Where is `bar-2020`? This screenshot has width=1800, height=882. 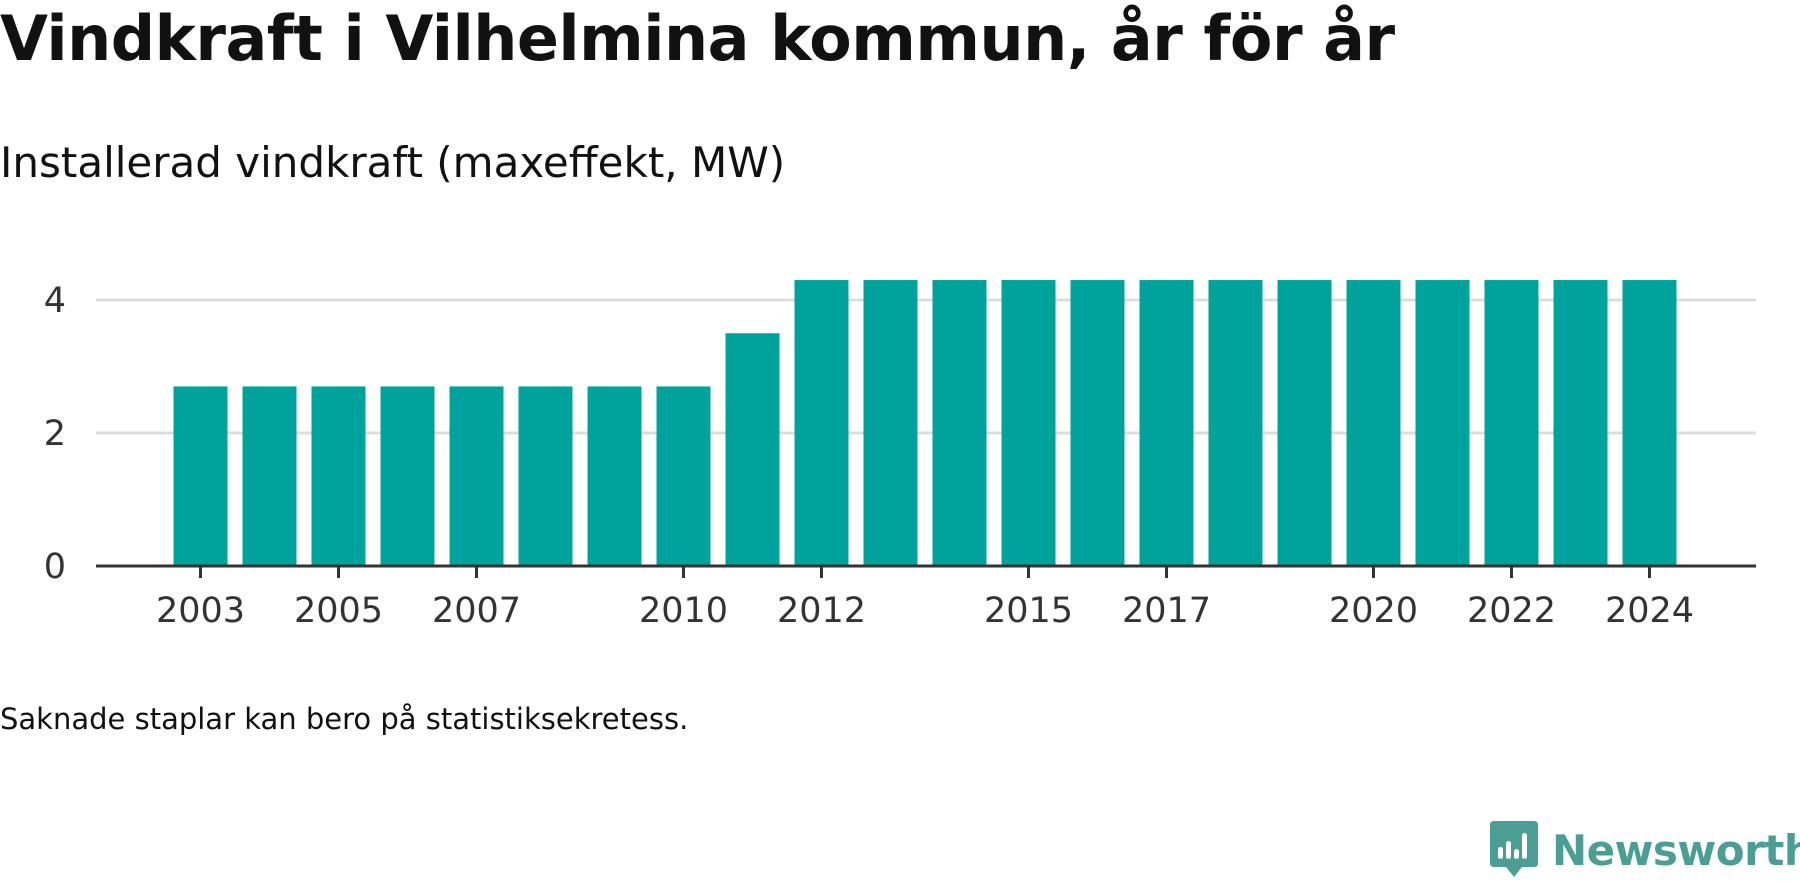
bar-2020 is located at coordinates (1373, 423).